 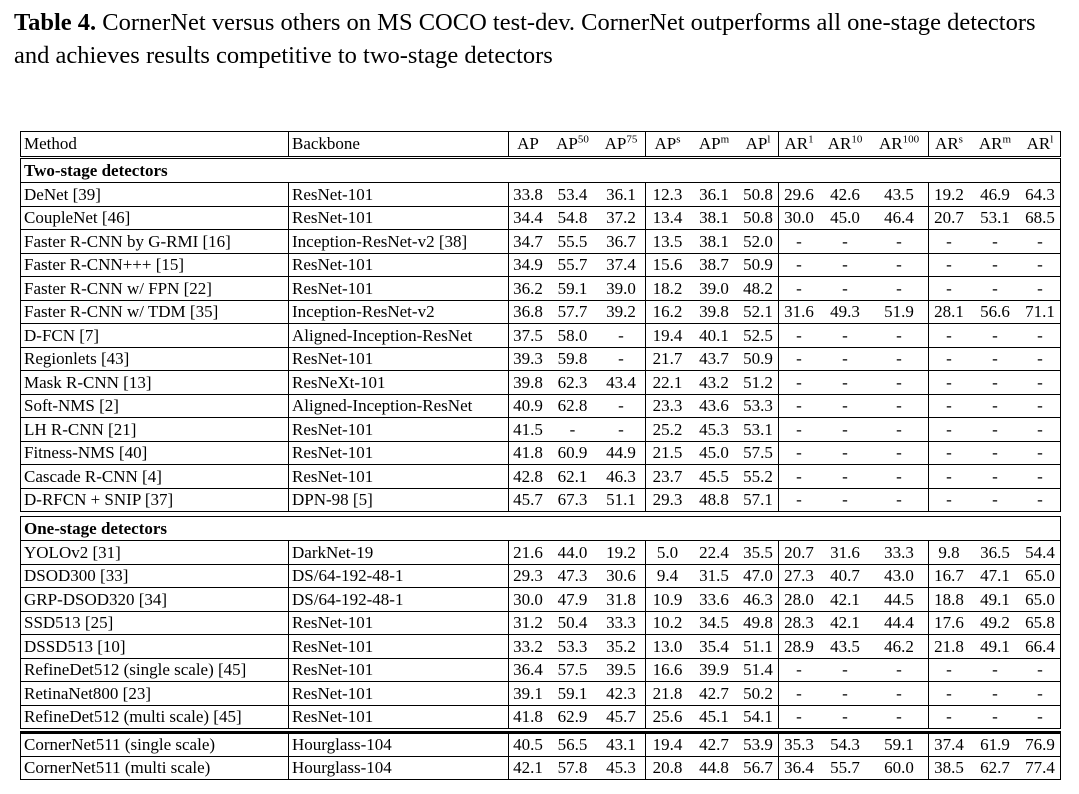 I want to click on value-cell: 50.8, so click(x=758, y=217).